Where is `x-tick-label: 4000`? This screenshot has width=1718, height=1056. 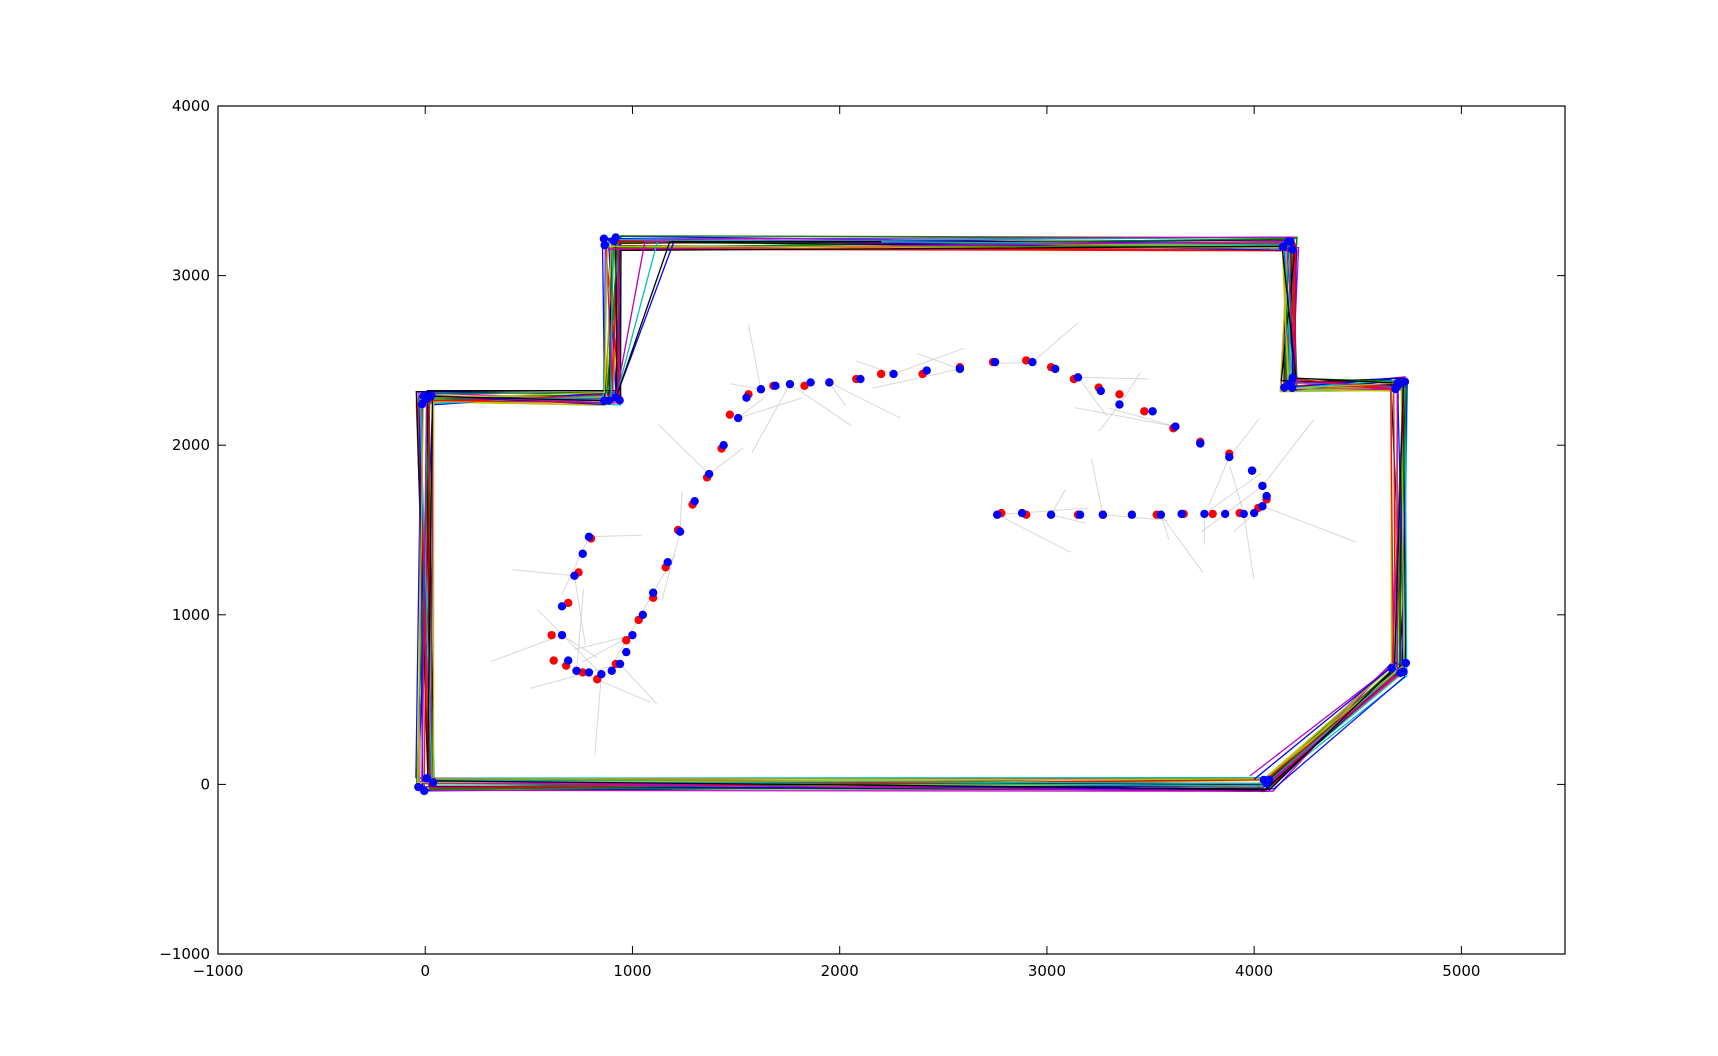 x-tick-label: 4000 is located at coordinates (1254, 971).